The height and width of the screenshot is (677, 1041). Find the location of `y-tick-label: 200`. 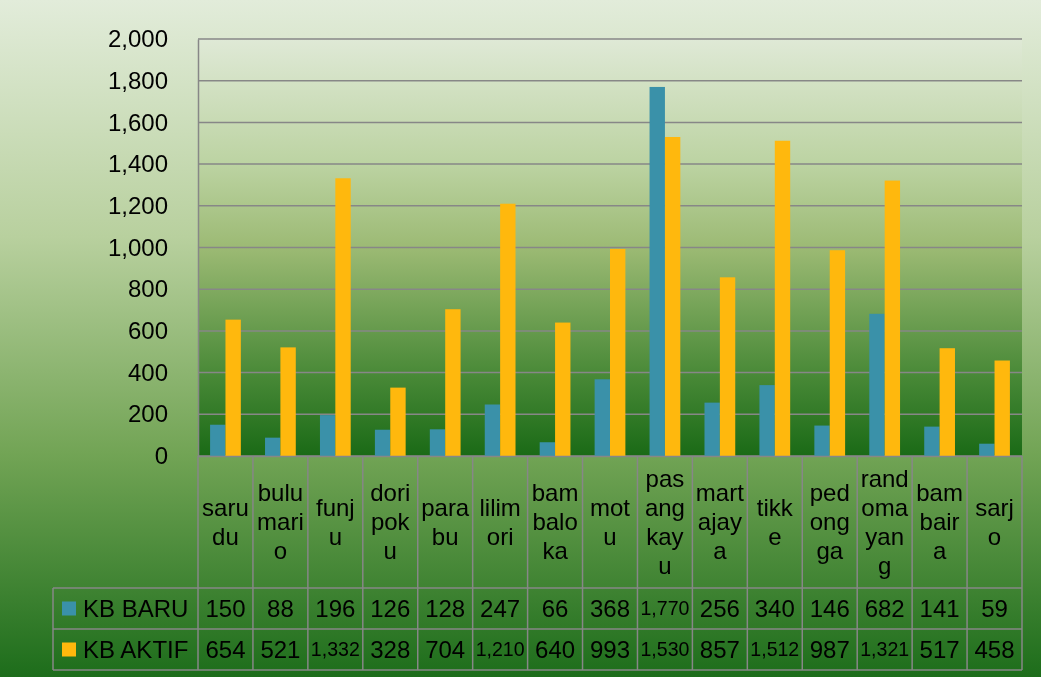

y-tick-label: 200 is located at coordinates (147, 414).